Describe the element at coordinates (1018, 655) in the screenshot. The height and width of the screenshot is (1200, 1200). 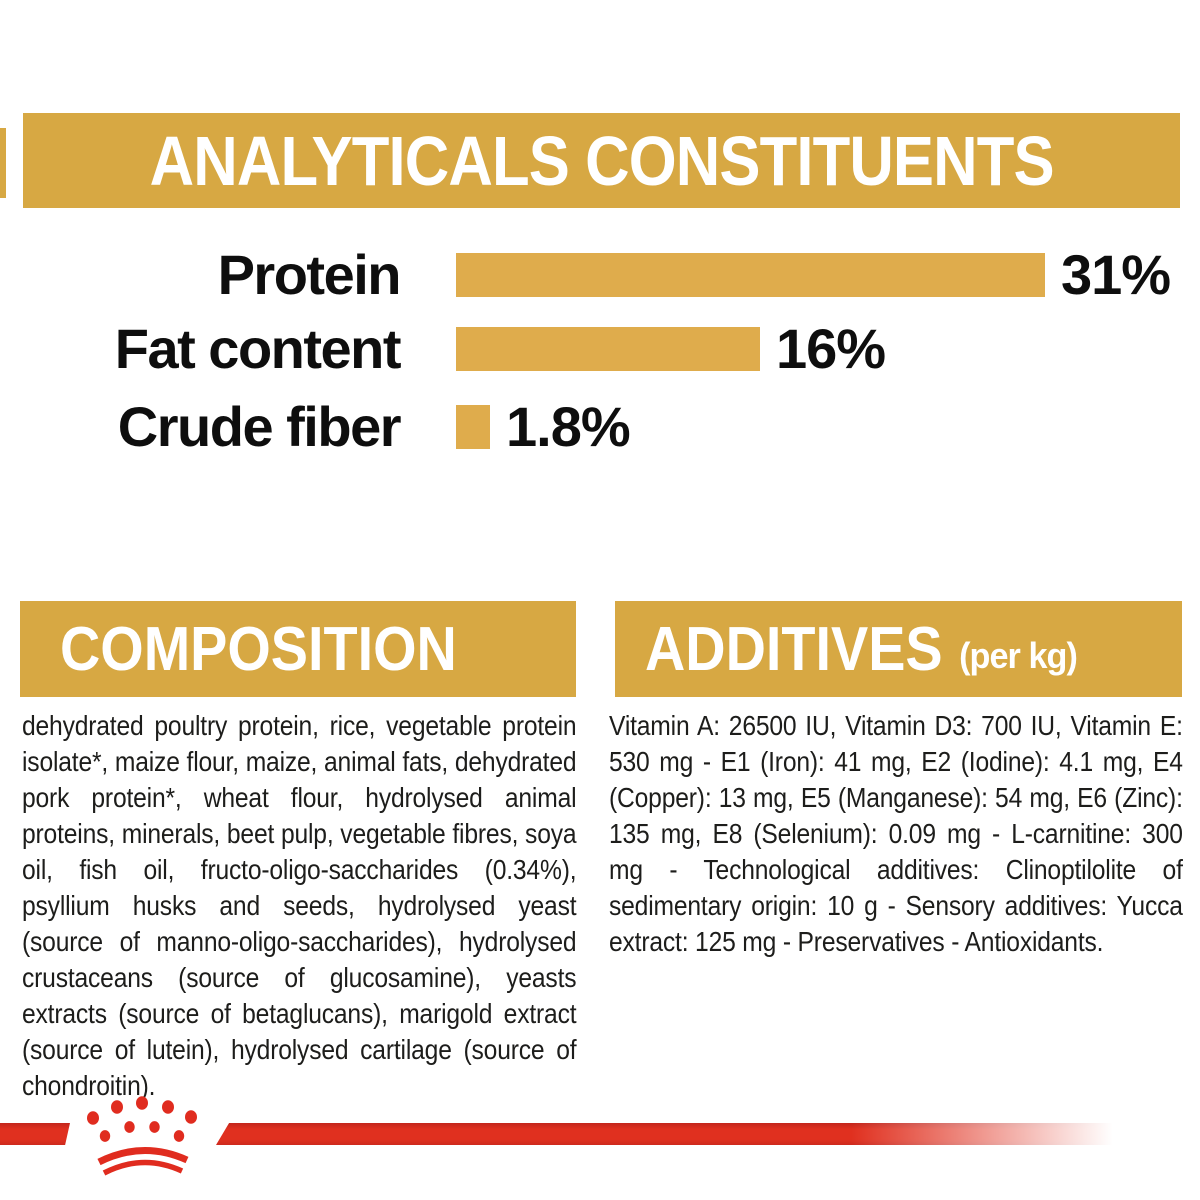
I see `additives-per-kg-label: (per kg)` at that location.